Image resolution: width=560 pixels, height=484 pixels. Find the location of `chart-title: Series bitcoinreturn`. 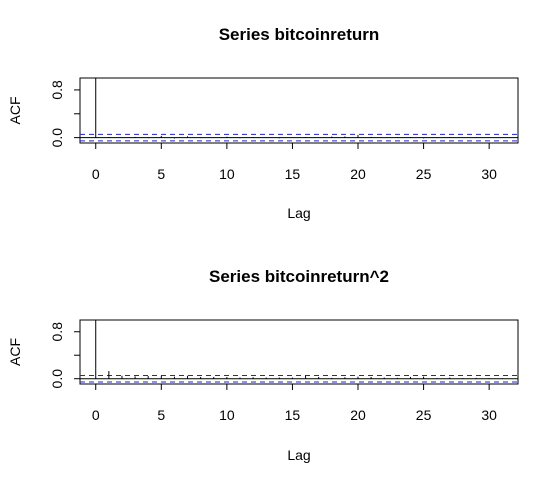

chart-title: Series bitcoinreturn is located at coordinates (299, 34).